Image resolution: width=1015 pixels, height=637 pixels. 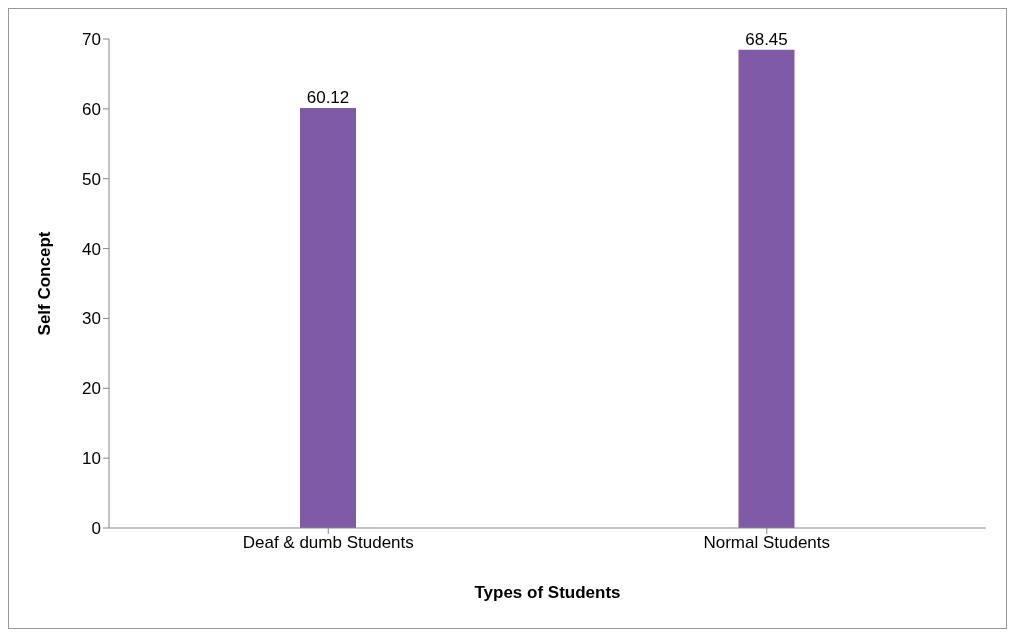 What do you see at coordinates (328, 98) in the screenshot?
I see `data-label: 60.12` at bounding box center [328, 98].